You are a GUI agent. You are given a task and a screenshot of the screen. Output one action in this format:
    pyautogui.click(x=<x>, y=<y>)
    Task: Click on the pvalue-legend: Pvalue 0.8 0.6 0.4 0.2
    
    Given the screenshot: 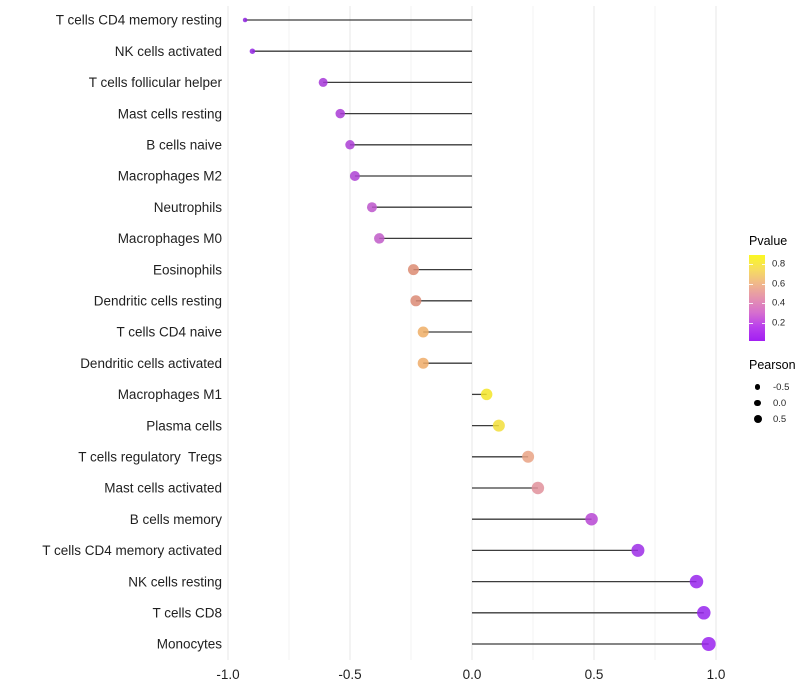 What is the action you would take?
    pyautogui.click(x=768, y=287)
    